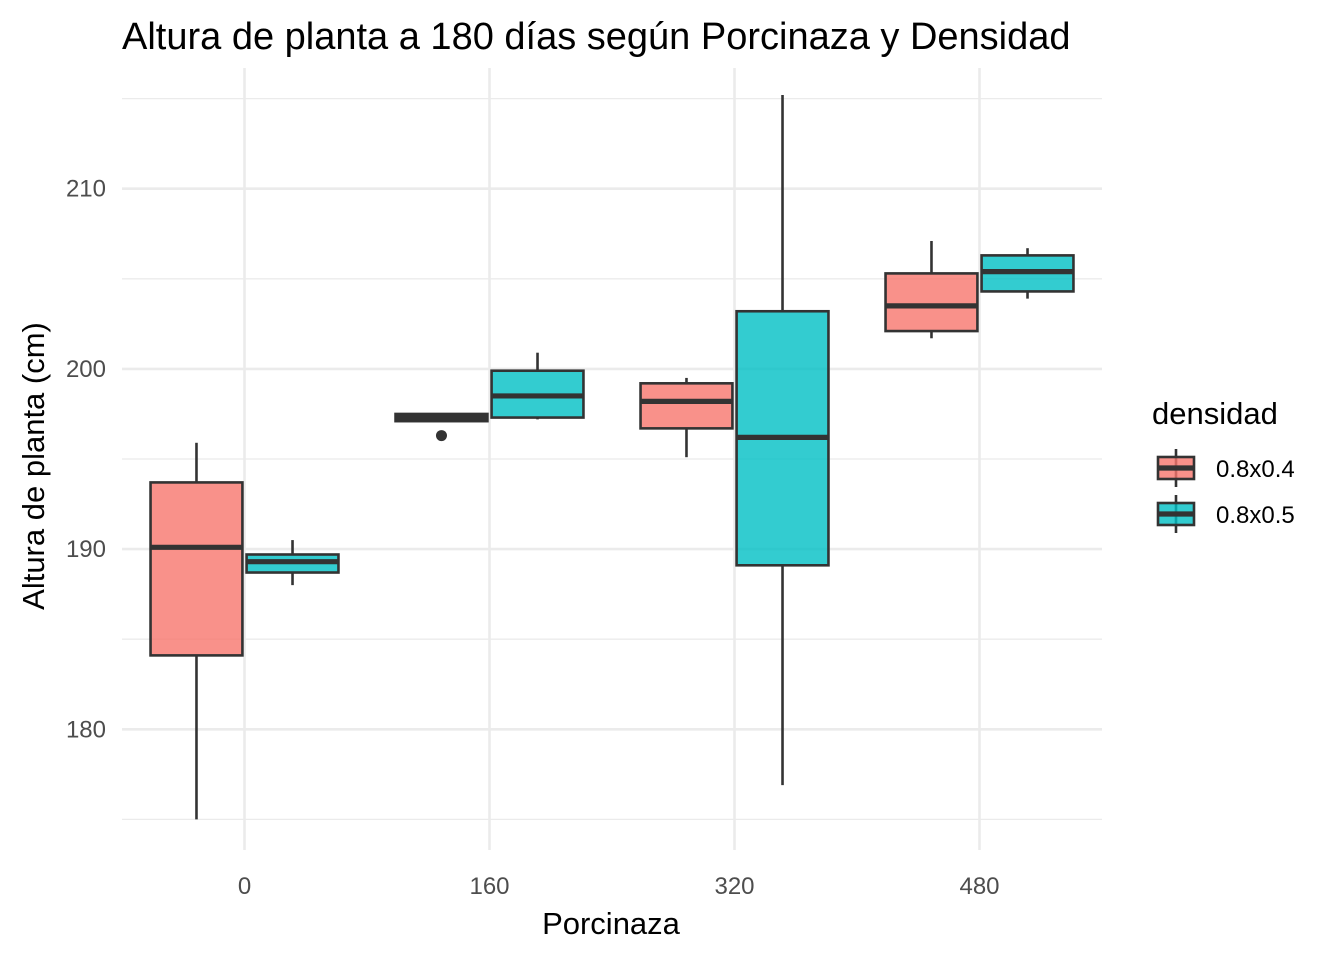 The image size is (1344, 960). I want to click on legend-title: densidad, so click(1215, 413).